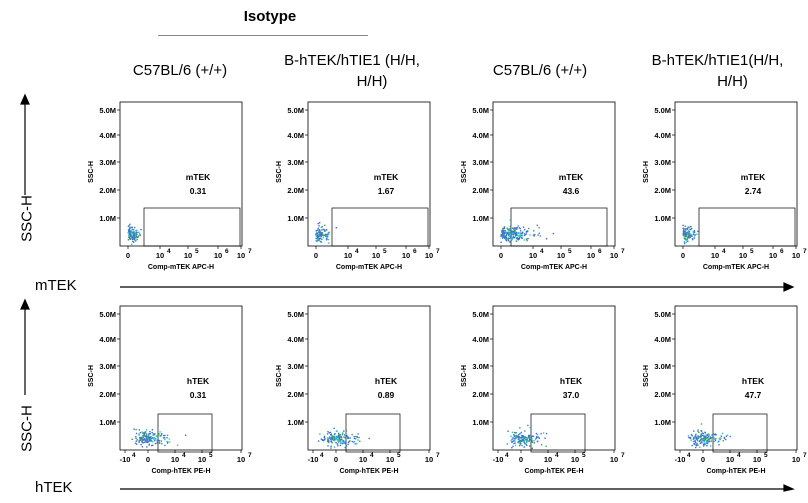 The width and height of the screenshot is (808, 503). What do you see at coordinates (571, 177) in the screenshot?
I see `gate-label: mTEK` at bounding box center [571, 177].